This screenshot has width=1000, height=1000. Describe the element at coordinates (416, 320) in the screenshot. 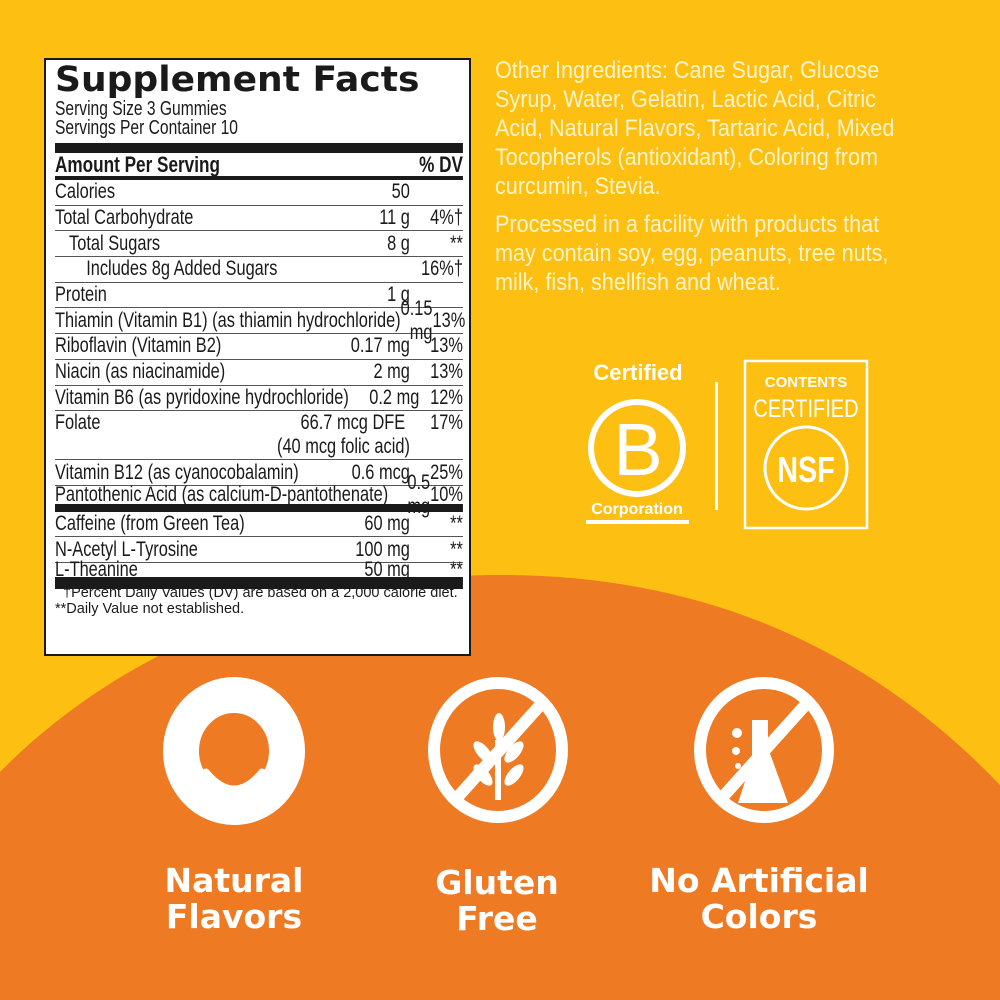

I see `nutrient-amount: 0.15 mg` at that location.